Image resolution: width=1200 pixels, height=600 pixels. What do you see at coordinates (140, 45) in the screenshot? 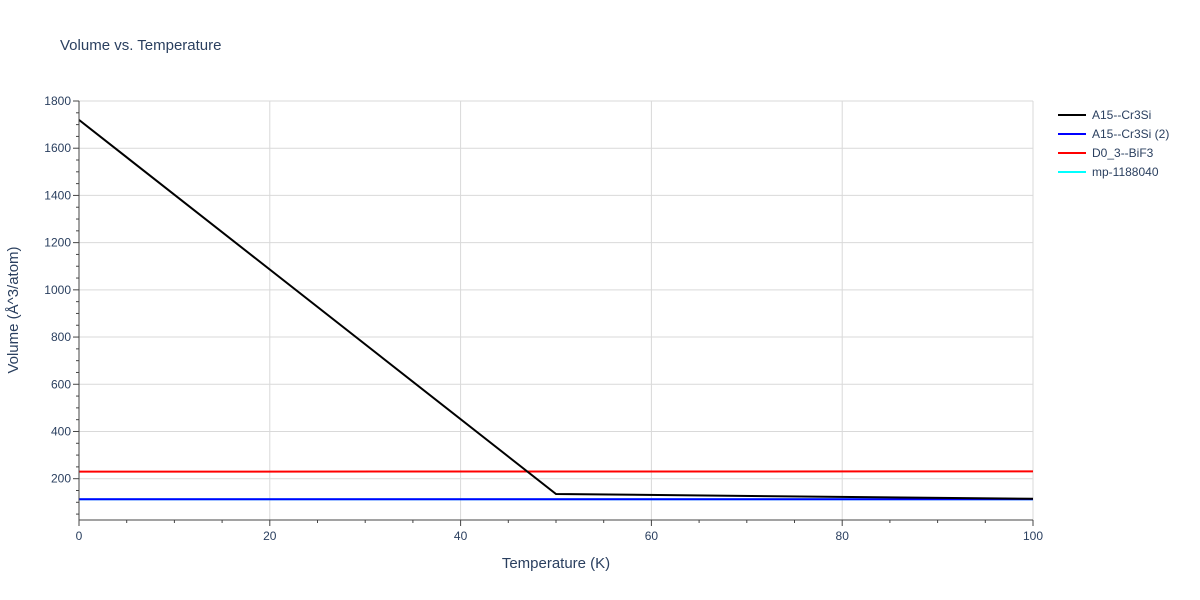
I see `chart-title: Volume vs. Temperature` at bounding box center [140, 45].